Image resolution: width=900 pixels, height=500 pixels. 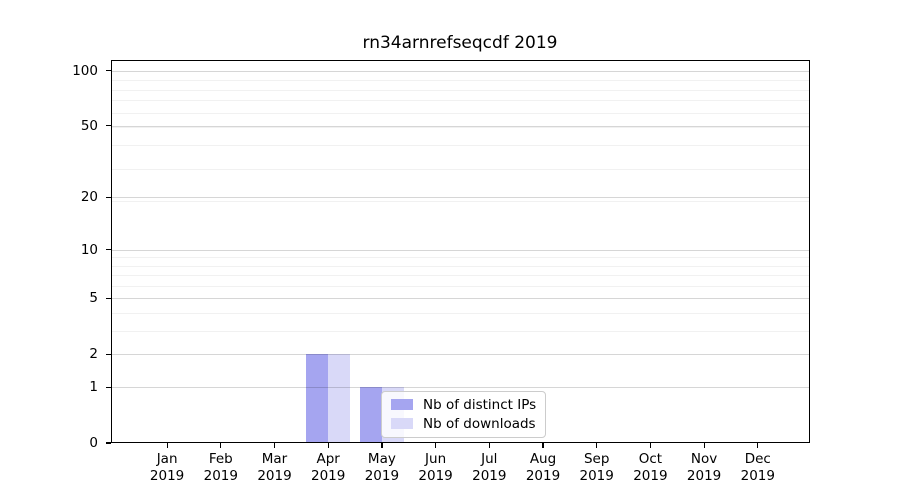 I want to click on legend-row: Nb of downloads, so click(x=468, y=424).